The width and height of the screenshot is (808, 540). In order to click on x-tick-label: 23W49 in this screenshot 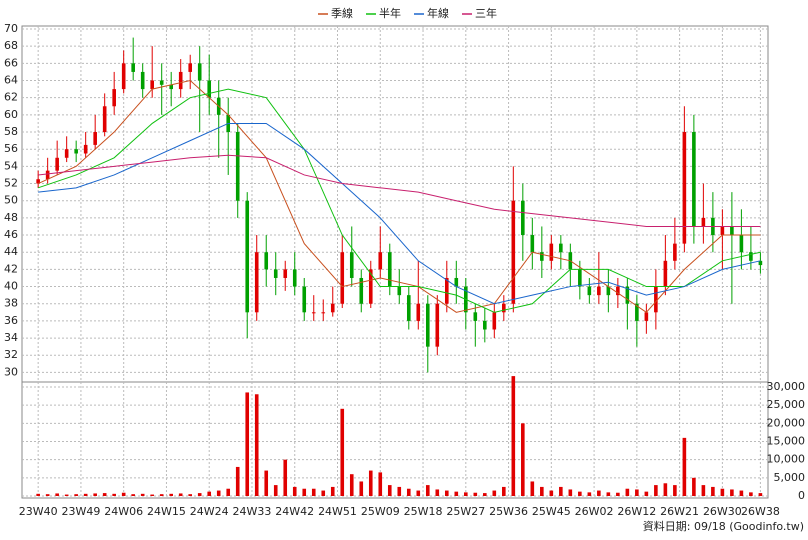, I will do `click(80, 511)`.